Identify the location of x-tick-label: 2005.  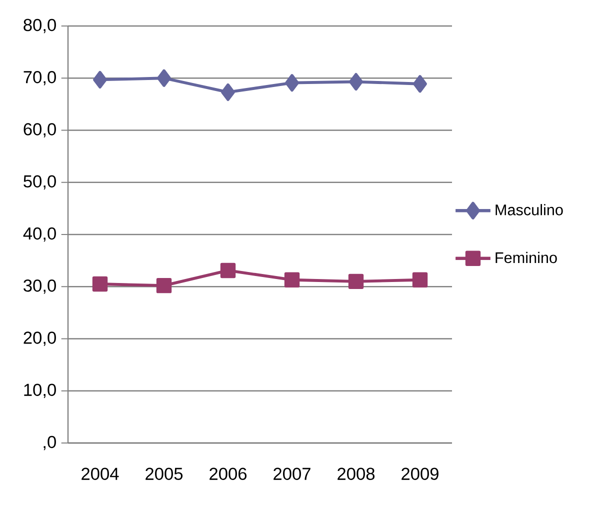
(164, 474).